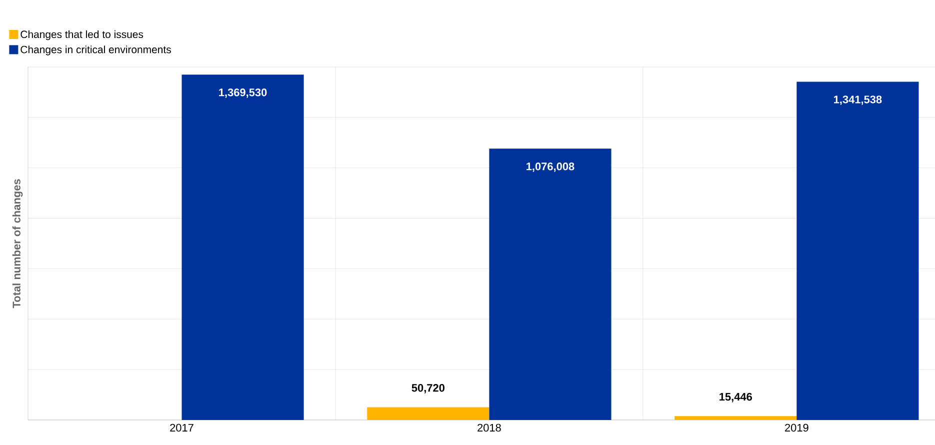  I want to click on legend-label: Changes in critical environments, so click(95, 51).